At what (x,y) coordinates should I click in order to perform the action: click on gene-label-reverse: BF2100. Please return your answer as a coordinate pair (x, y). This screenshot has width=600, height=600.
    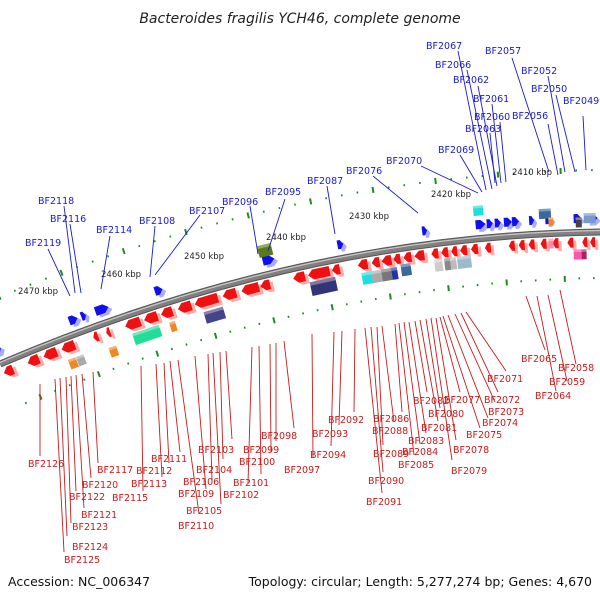
    Looking at the image, I should click on (257, 462).